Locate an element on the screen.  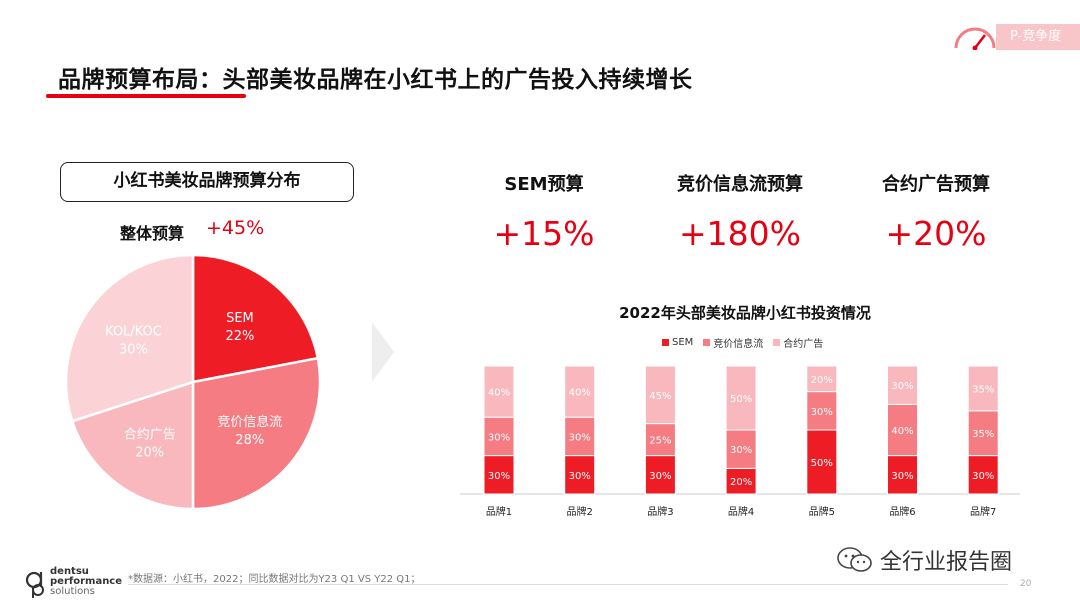
legend-item-contract: 合约广告 is located at coordinates (798, 342).